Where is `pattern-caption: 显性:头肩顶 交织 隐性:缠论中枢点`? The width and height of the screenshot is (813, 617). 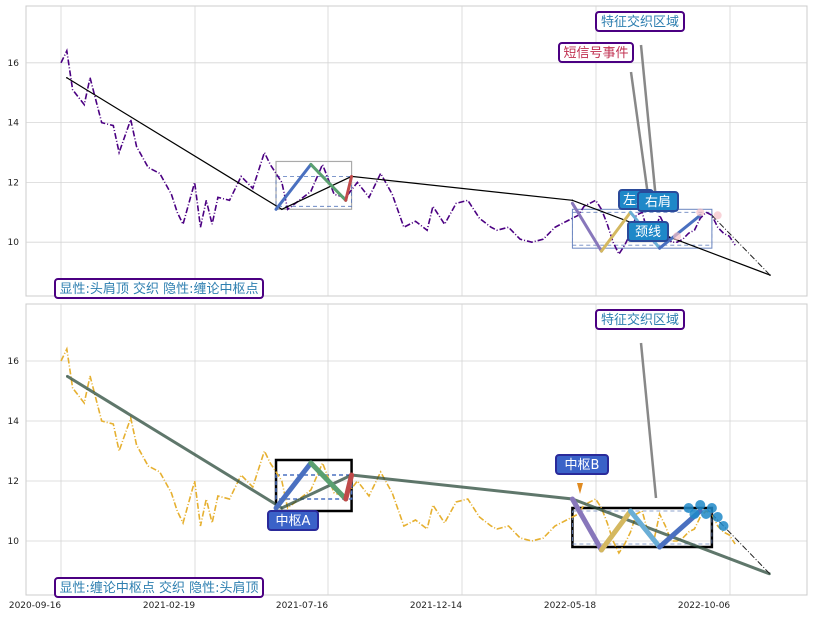
pattern-caption: 显性:头肩顶 交织 隐性:缠论中枢点 is located at coordinates (158, 289).